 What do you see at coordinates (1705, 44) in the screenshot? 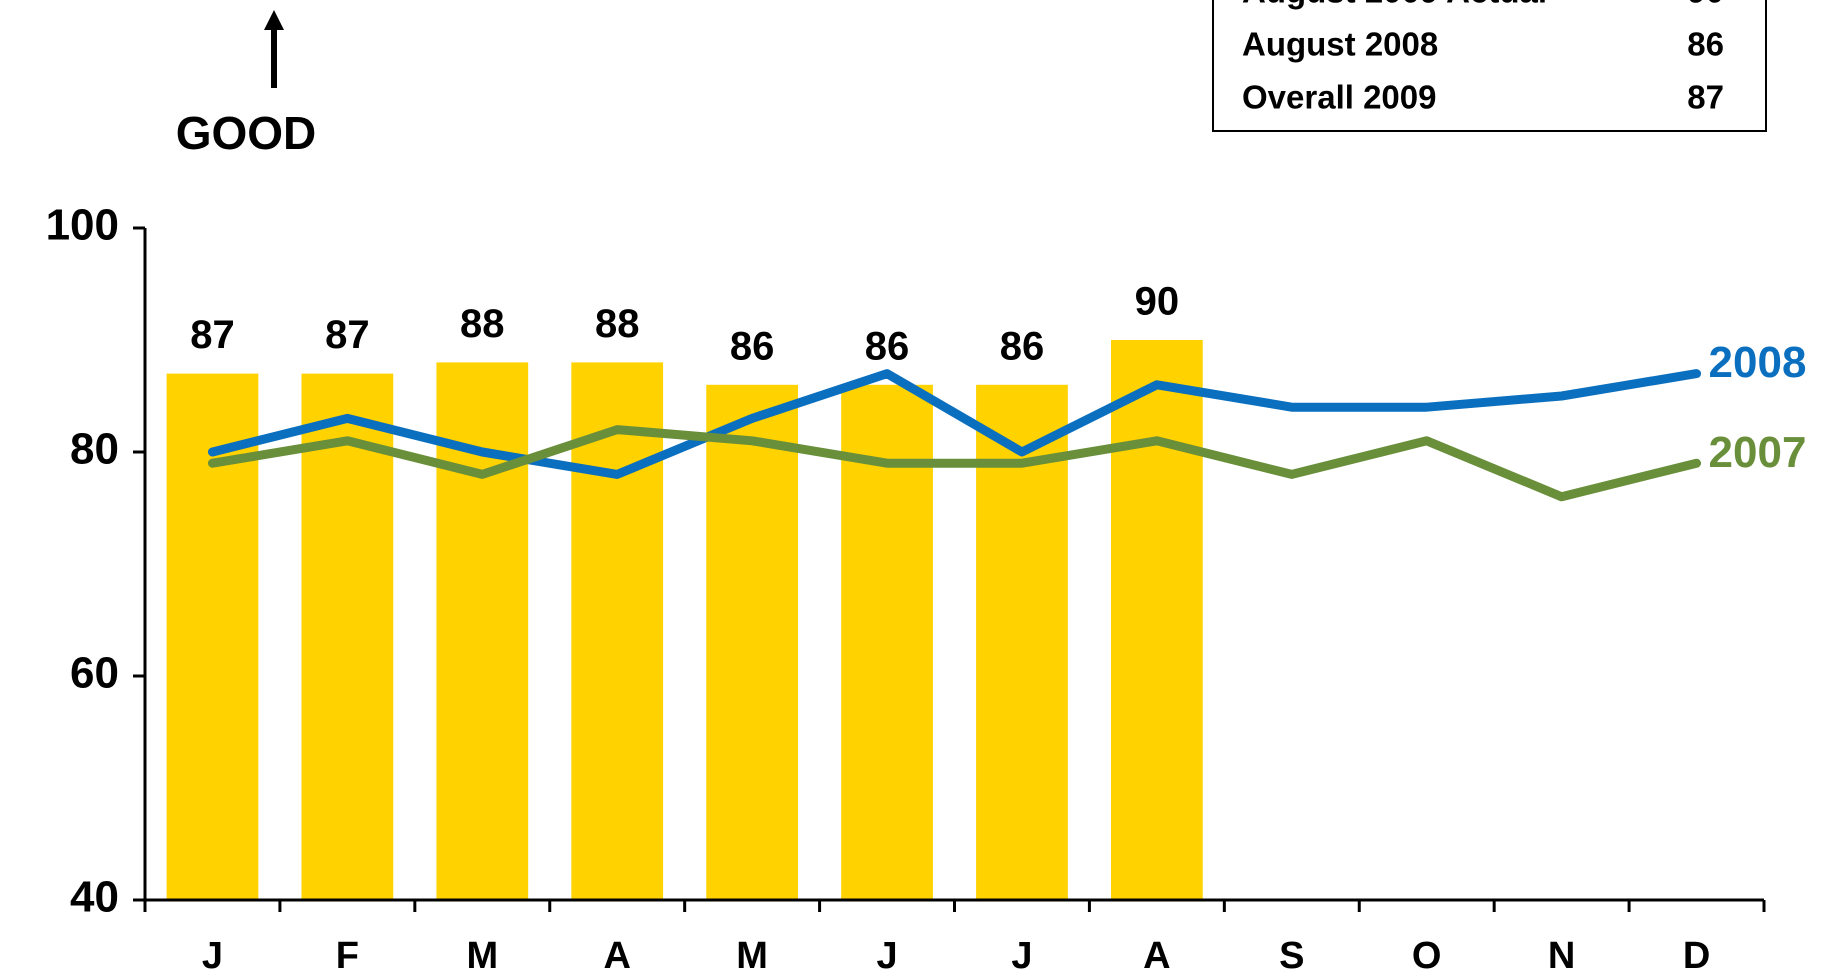
I see `table-value: 86` at bounding box center [1705, 44].